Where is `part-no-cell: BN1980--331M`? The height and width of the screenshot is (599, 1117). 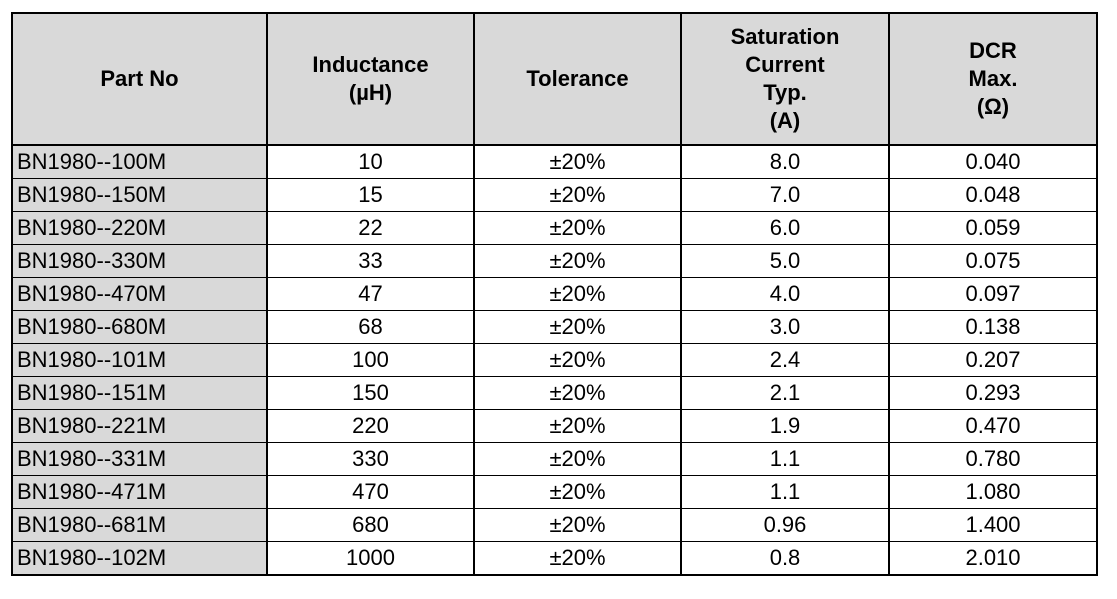 part-no-cell: BN1980--331M is located at coordinates (139, 459).